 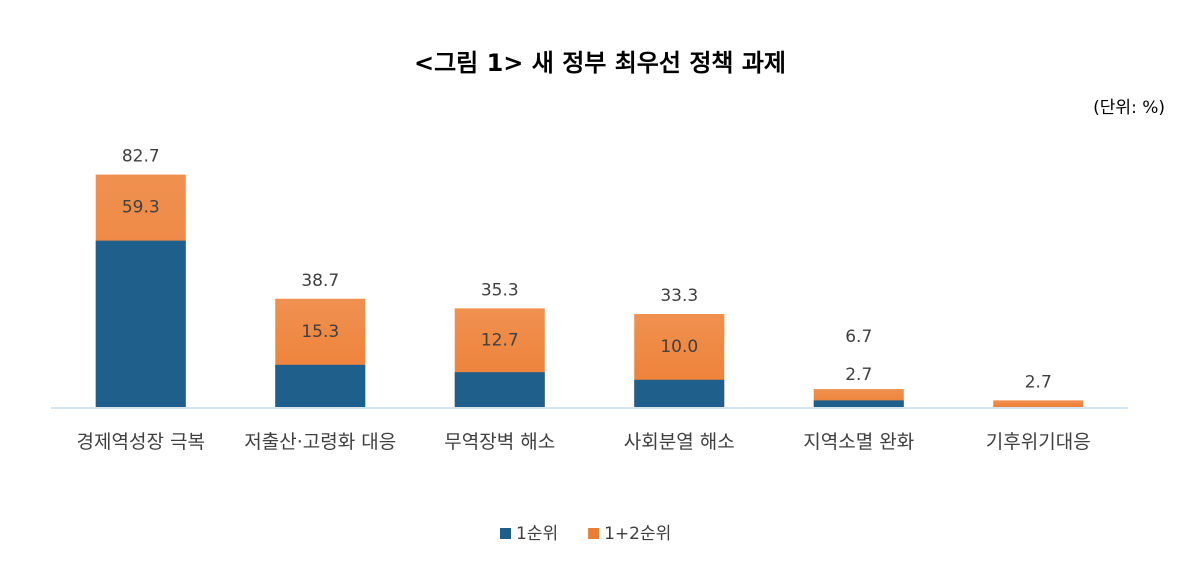 What do you see at coordinates (141, 157) in the screenshot?
I see `value-label: 82.7` at bounding box center [141, 157].